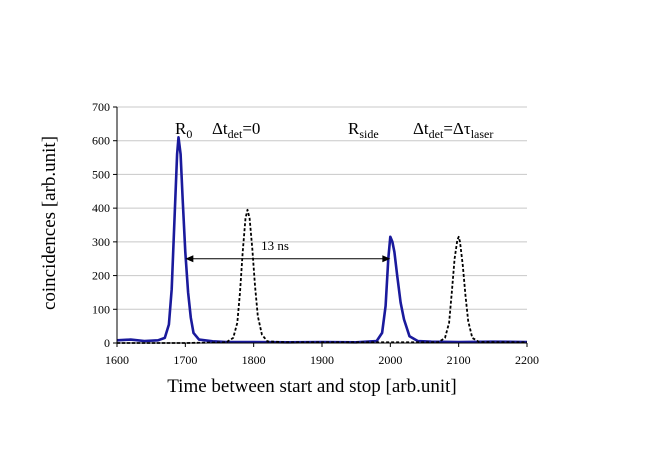  What do you see at coordinates (453, 130) in the screenshot?
I see `annotation-dt-laser: Δtdet=Δτlaser` at bounding box center [453, 130].